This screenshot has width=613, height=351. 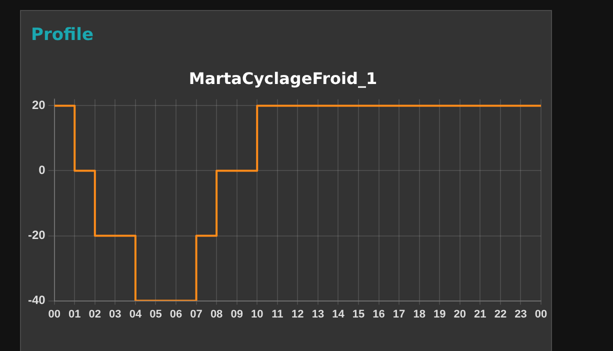 I want to click on x-tick-label: 20, so click(x=460, y=314).